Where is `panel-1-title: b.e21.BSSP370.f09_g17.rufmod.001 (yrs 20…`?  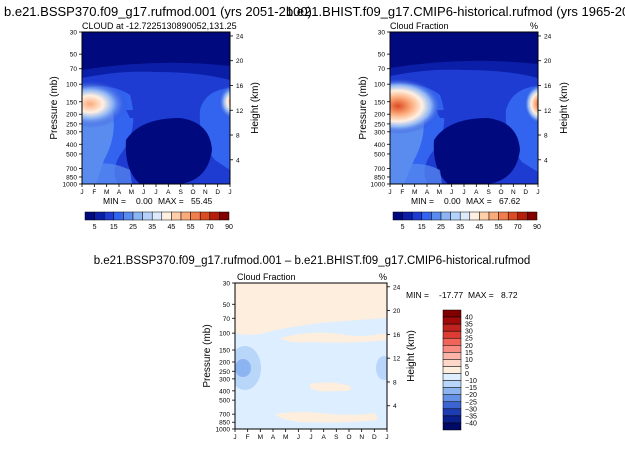
panel-1-title: b.e21.BSSP370.f09_g17.rufmod.001 (yrs 20… is located at coordinates (158, 11).